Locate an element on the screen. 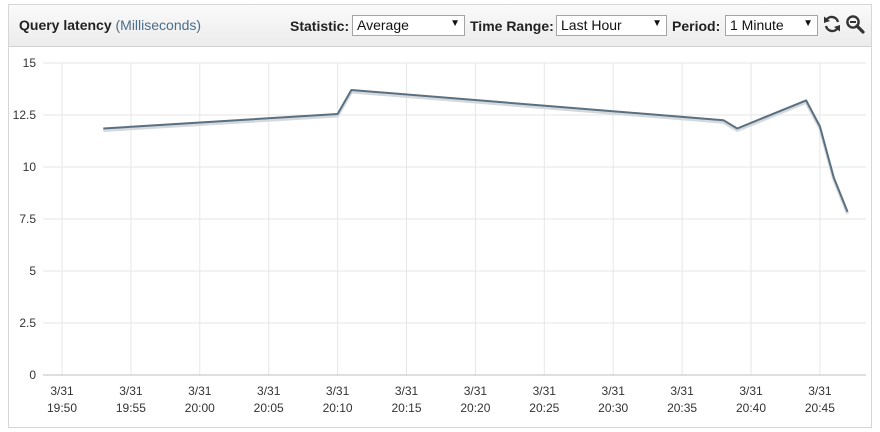 Image resolution: width=880 pixels, height=432 pixels. x-tick-time: 20:35 is located at coordinates (682, 408).